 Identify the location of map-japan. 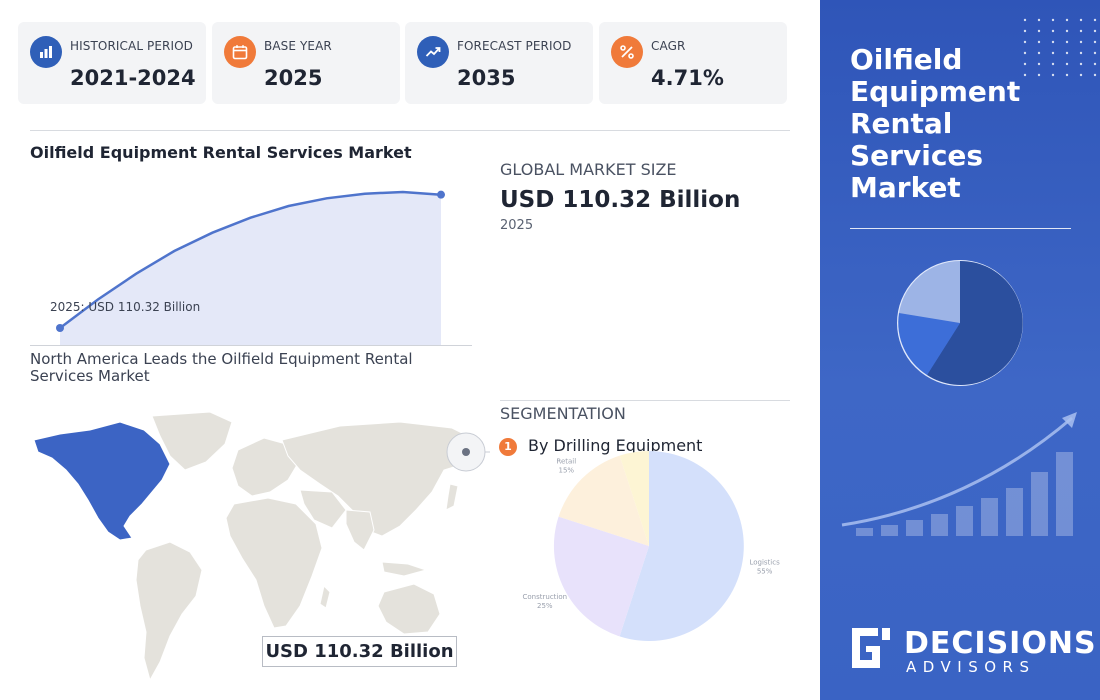
(452, 497).